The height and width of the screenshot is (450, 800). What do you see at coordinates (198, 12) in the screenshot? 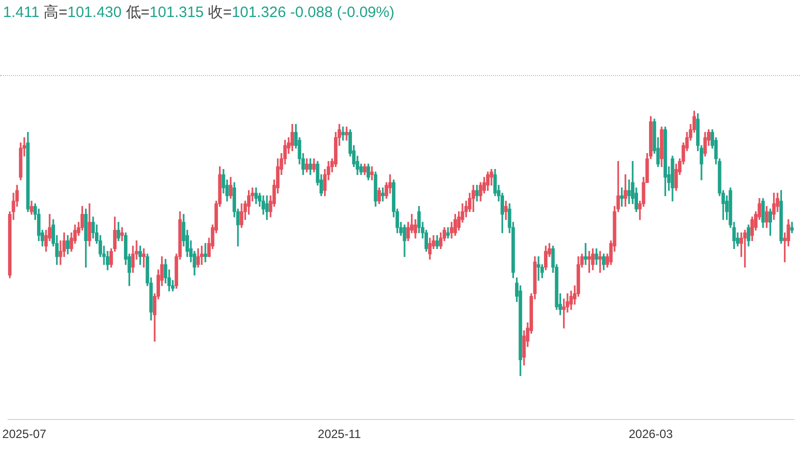
I see `text: 1.411 高=101.430 低=101.315 收=101.326 -0.088 (-0.09%)` at bounding box center [198, 12].